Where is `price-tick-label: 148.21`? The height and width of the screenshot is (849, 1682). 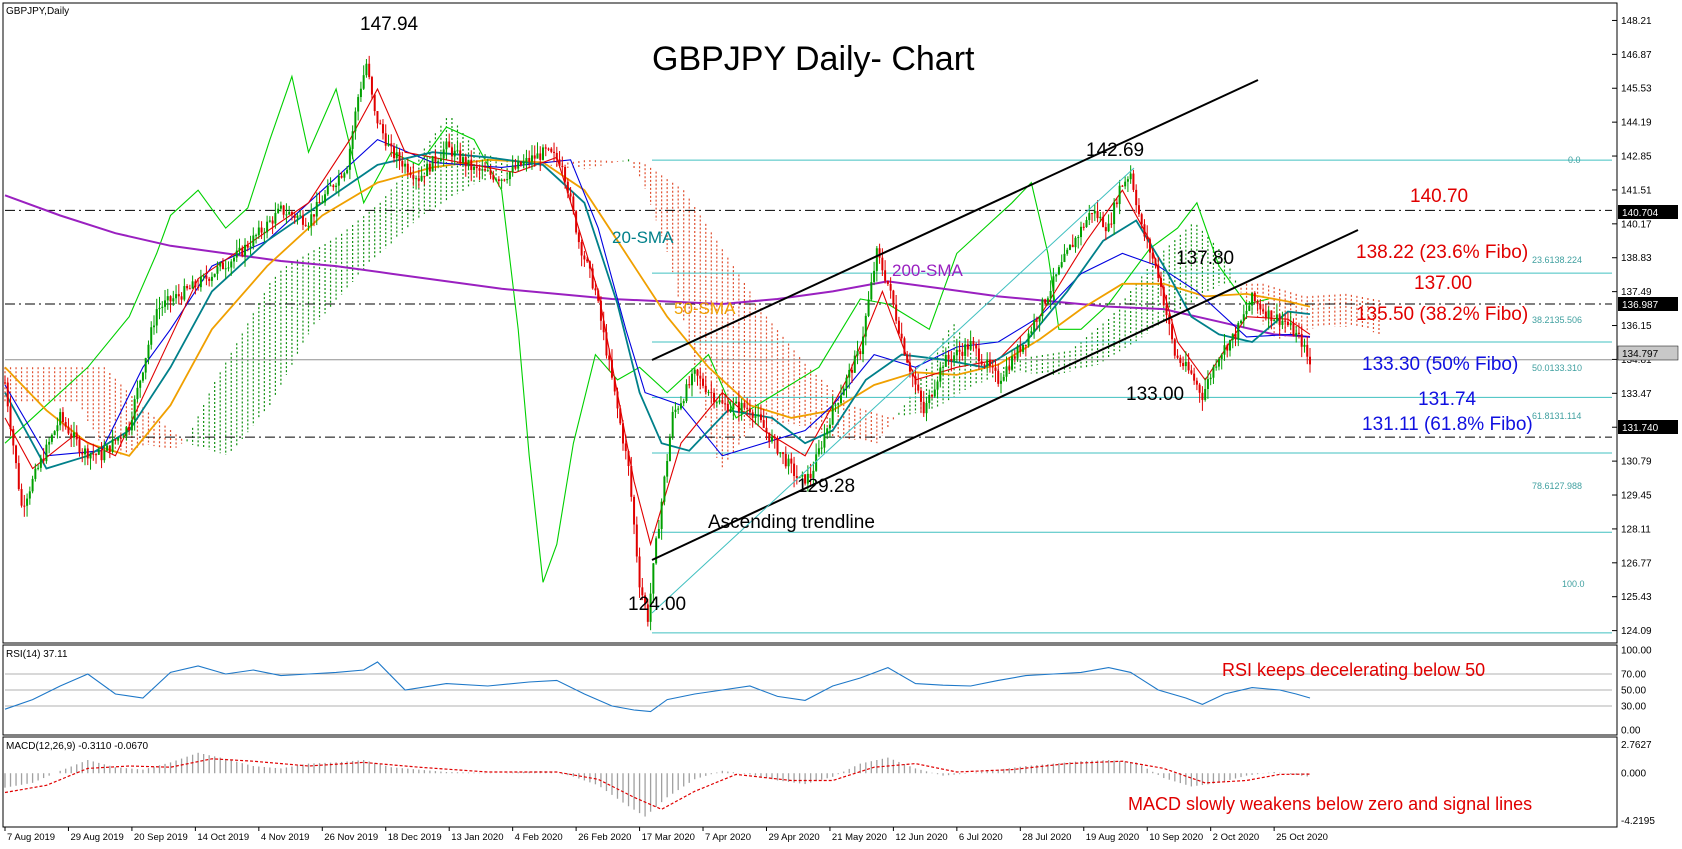
price-tick-label: 148.21 is located at coordinates (1636, 21).